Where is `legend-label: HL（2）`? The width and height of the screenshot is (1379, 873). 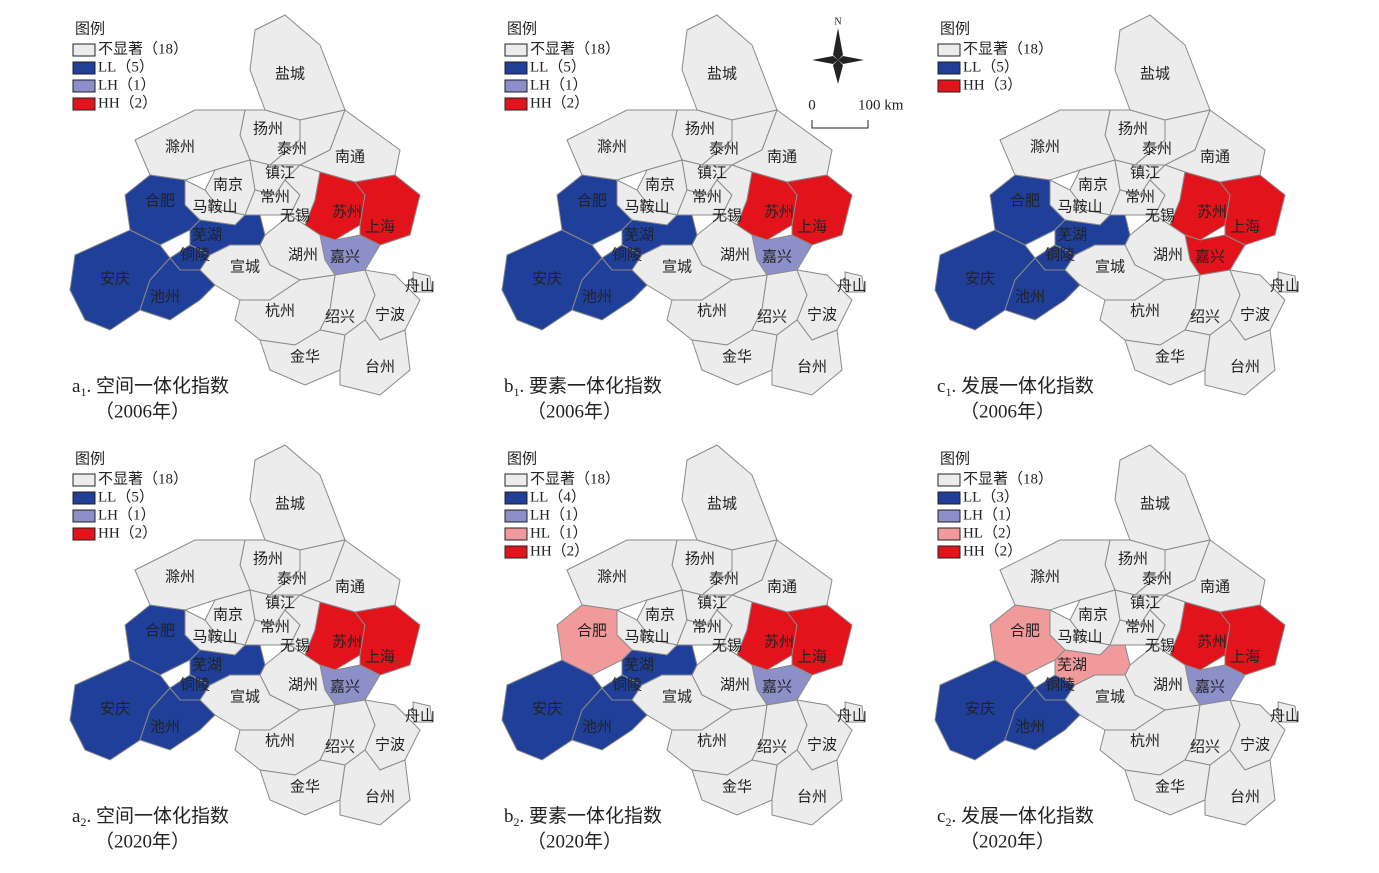
legend-label: HL（2） is located at coordinates (992, 532).